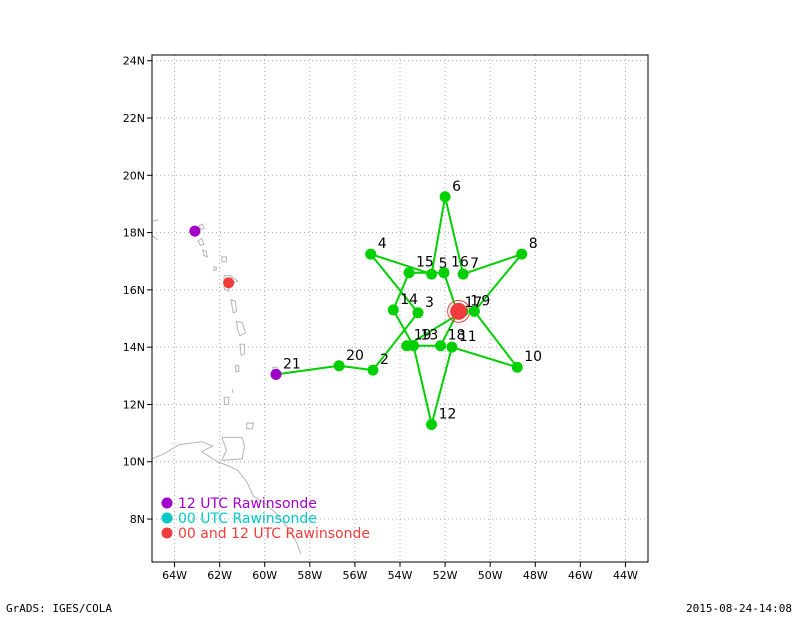 The height and width of the screenshot is (618, 800). I want to click on track-point-label: 8, so click(533, 244).